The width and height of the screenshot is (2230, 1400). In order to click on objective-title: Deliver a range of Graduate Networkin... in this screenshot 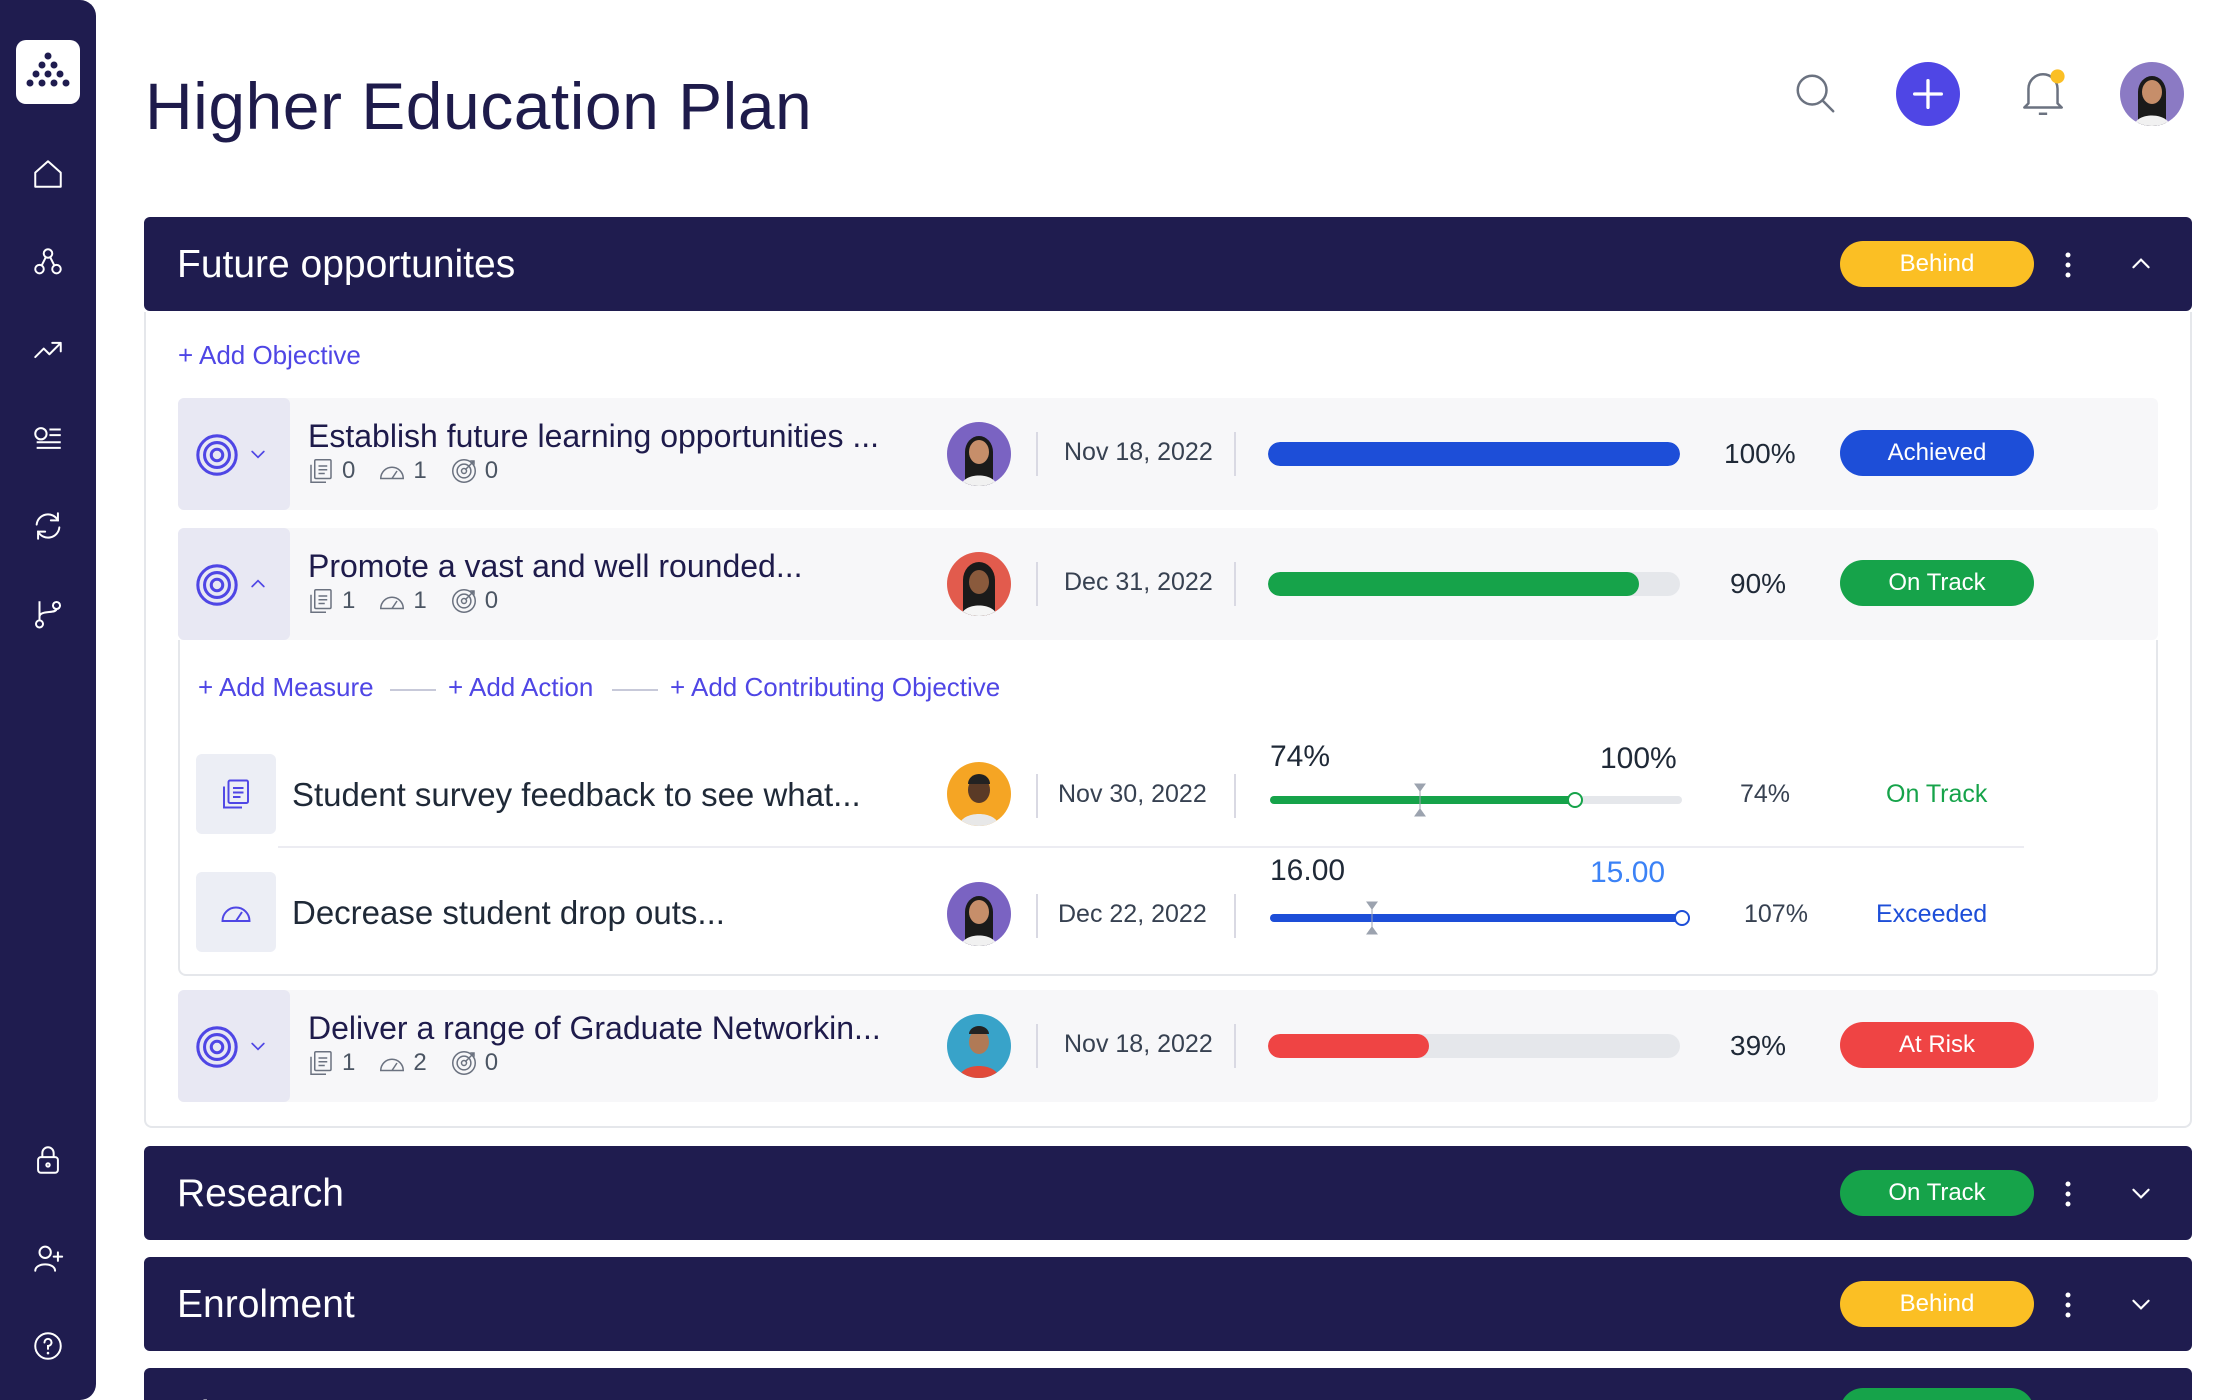, I will do `click(594, 1028)`.